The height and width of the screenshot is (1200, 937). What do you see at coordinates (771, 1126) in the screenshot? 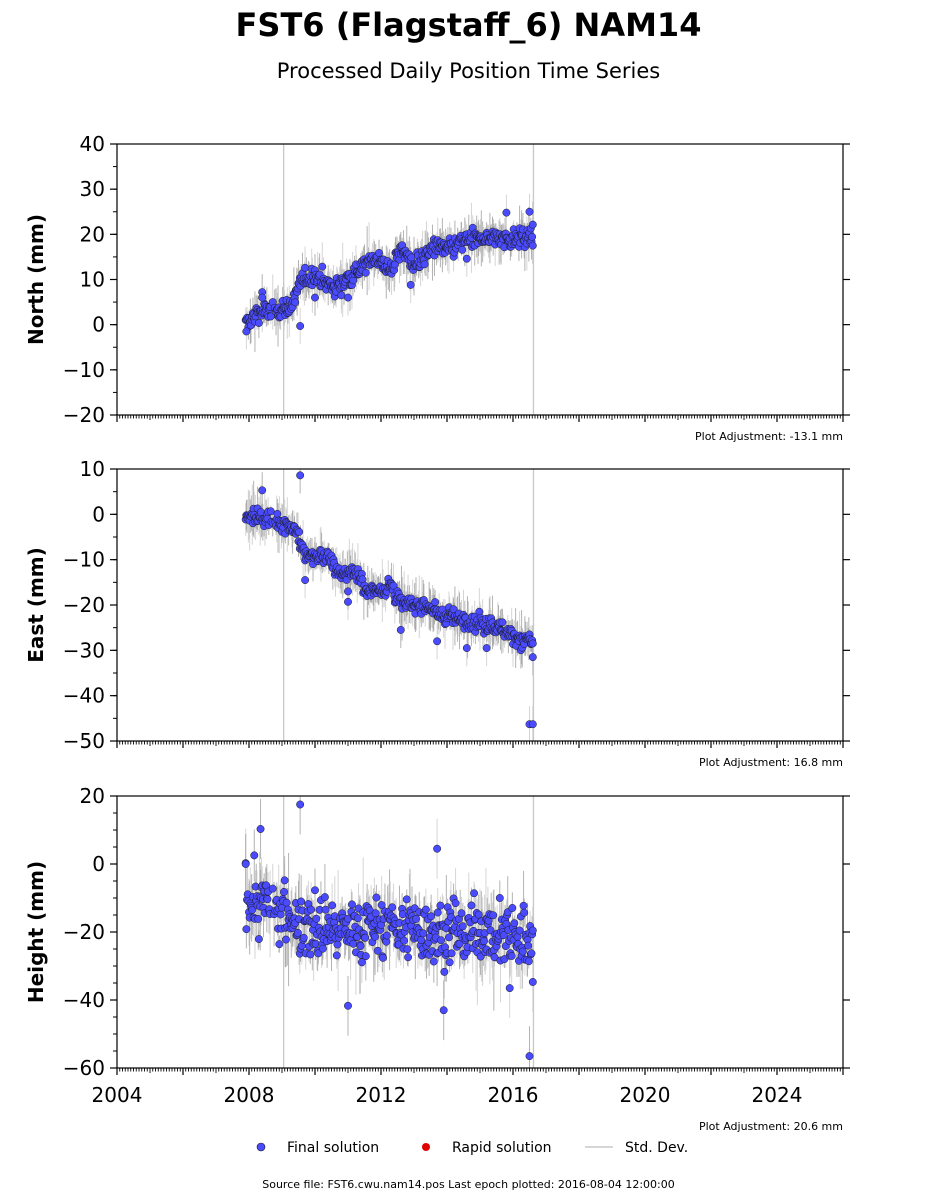
I see `plot-adjustment-label: Plot Adjustment: 20.6 mm` at bounding box center [771, 1126].